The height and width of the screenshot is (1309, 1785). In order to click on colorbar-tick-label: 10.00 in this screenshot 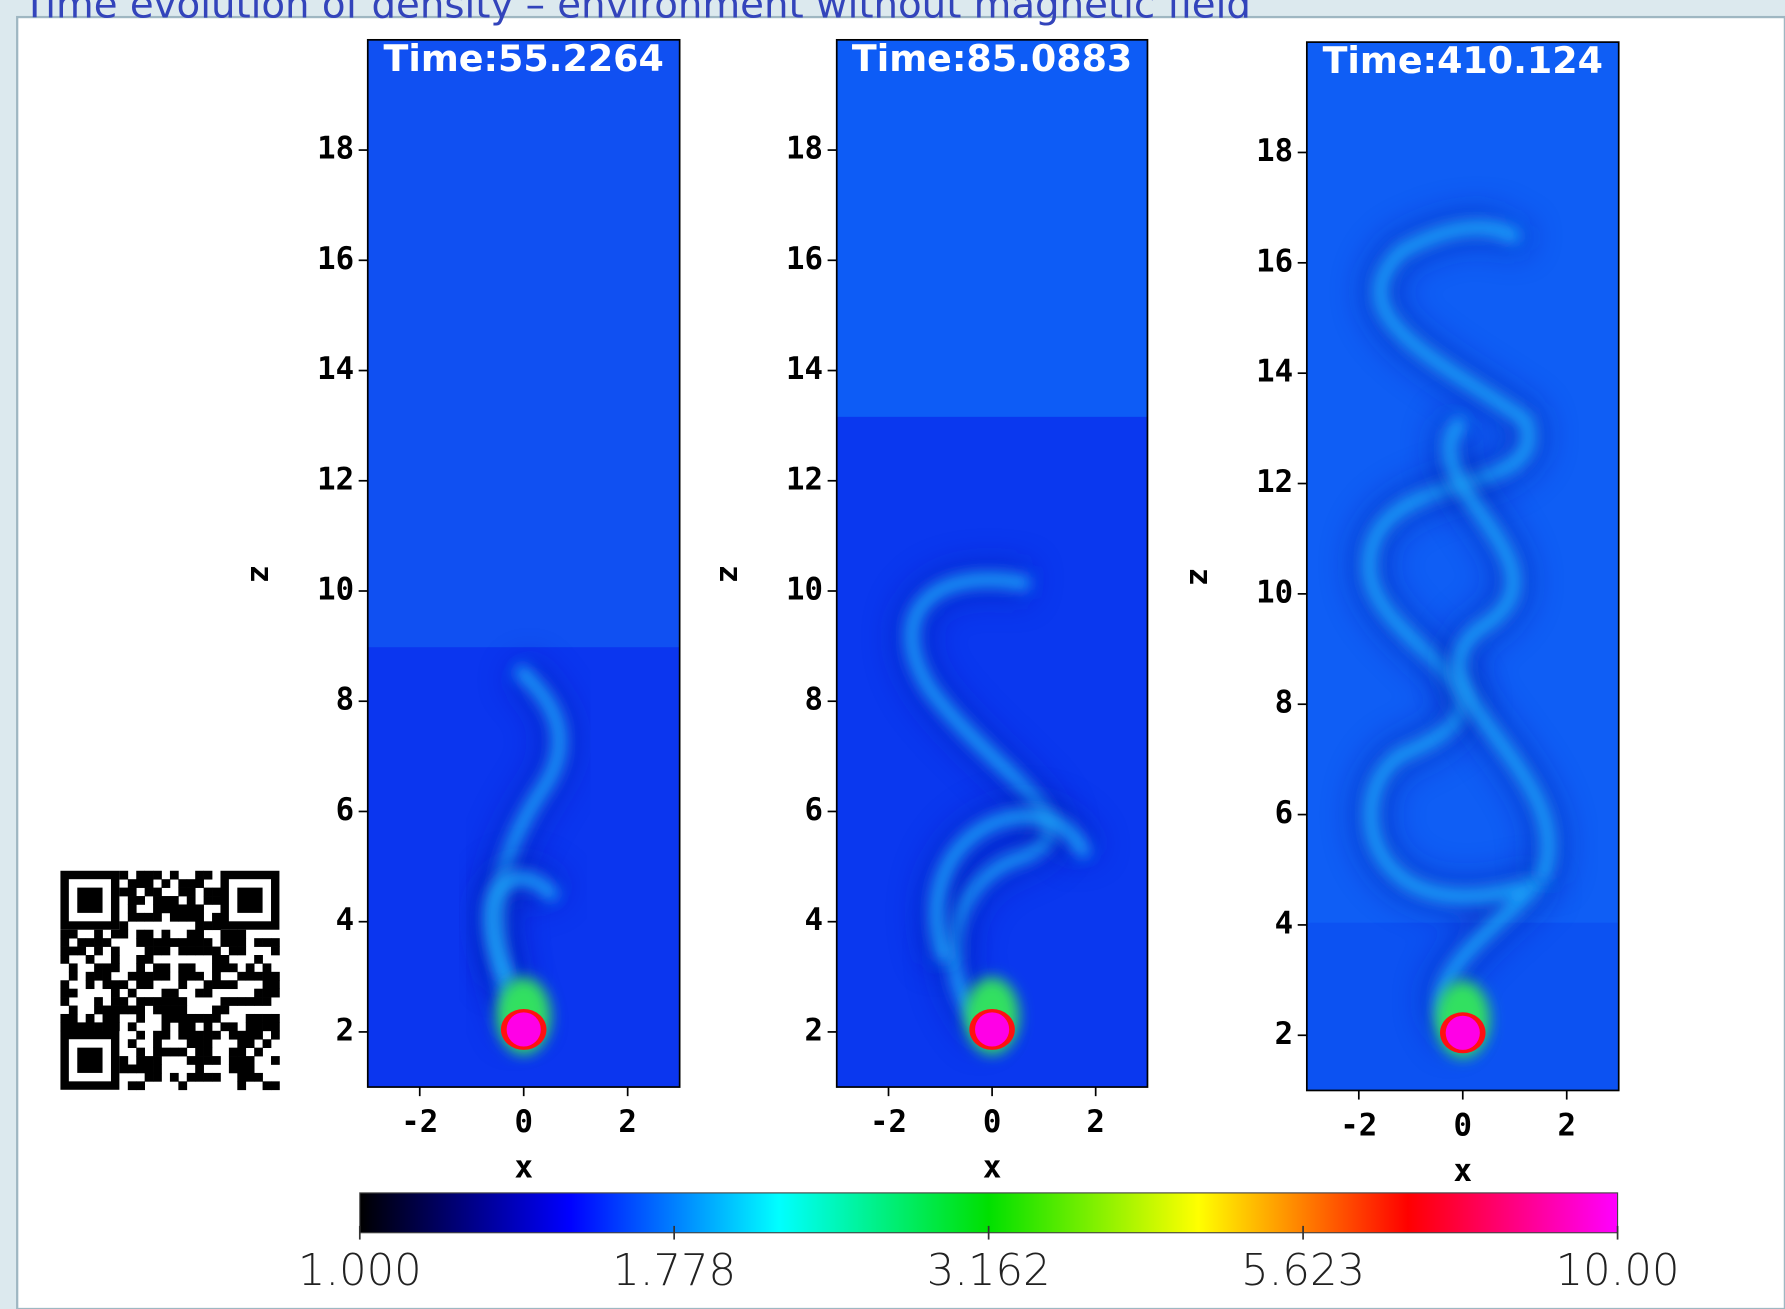, I will do `click(1618, 1271)`.